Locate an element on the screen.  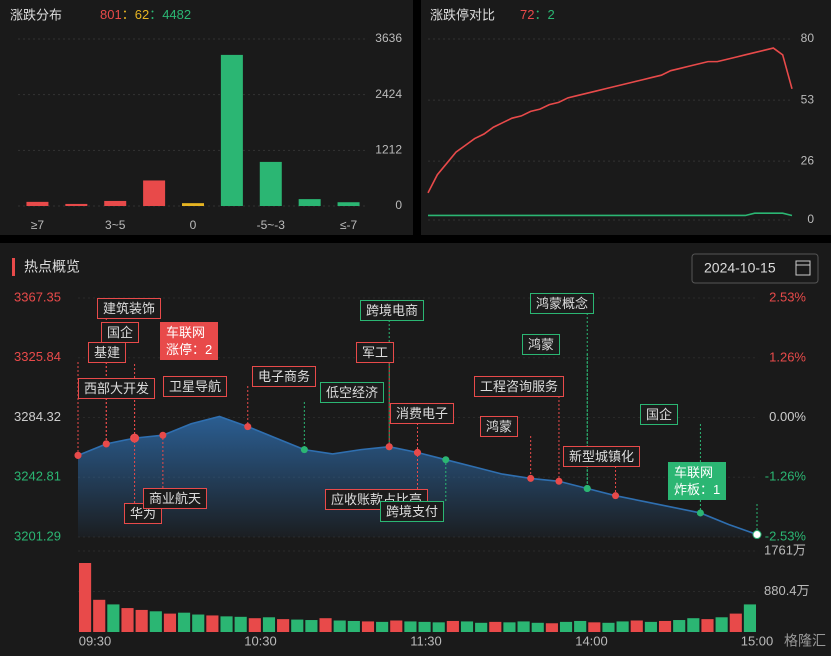
y-tick-label: 3325.84 is located at coordinates (37, 356).